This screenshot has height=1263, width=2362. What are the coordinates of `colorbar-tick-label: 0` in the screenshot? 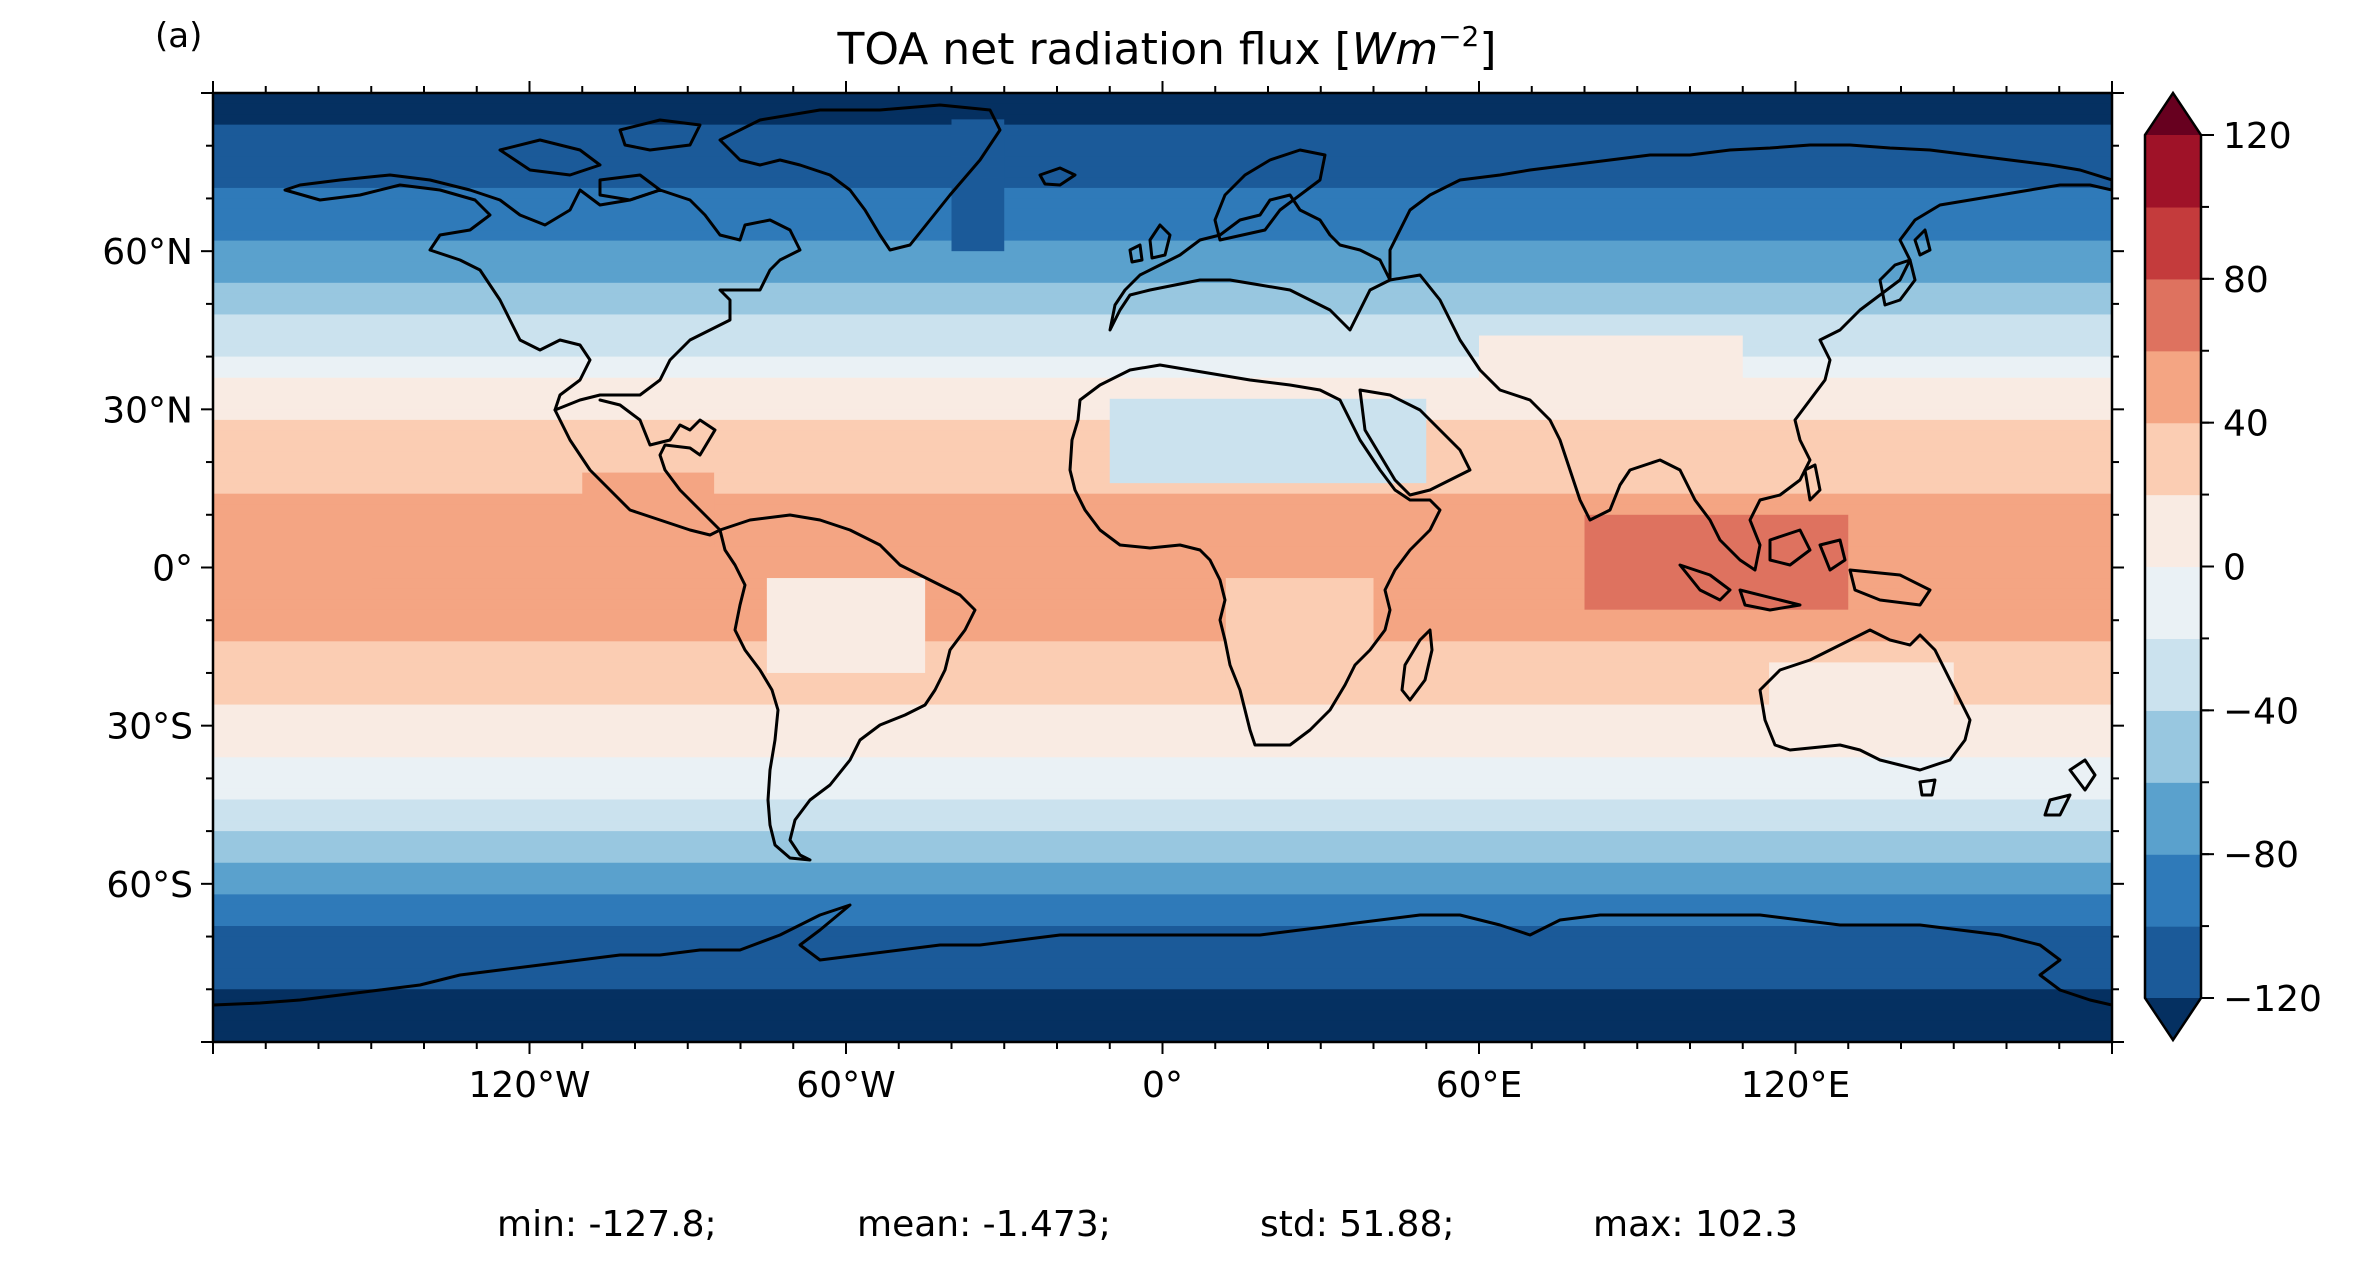 It's located at (2234, 568).